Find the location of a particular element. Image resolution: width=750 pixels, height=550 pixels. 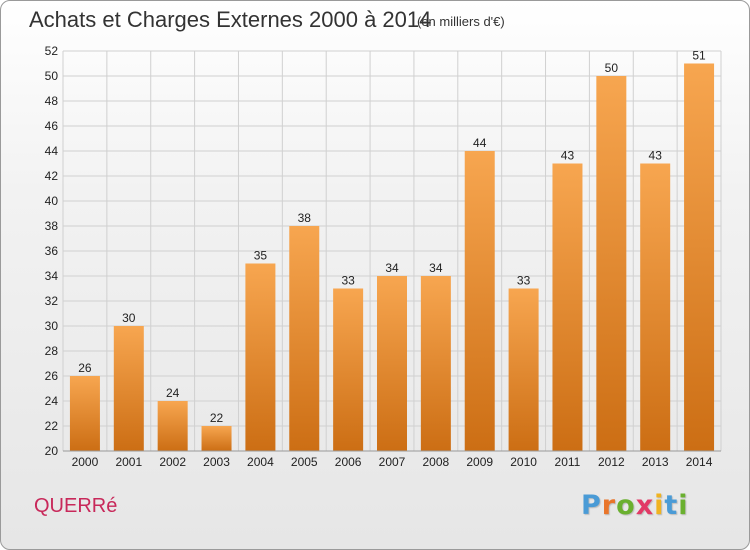

x-tick-label: 2011 is located at coordinates (568, 462).